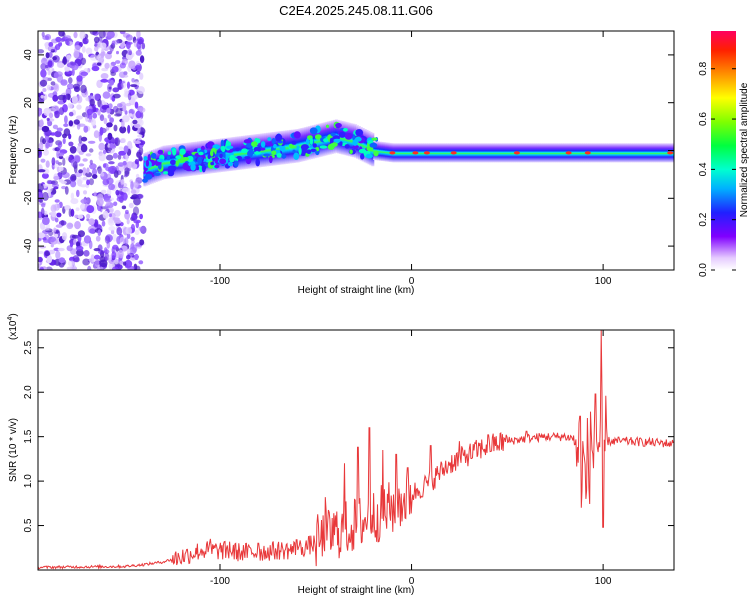 The height and width of the screenshot is (600, 750). What do you see at coordinates (13, 326) in the screenshot?
I see `bottom-y-scale-factor: (x104)` at bounding box center [13, 326].